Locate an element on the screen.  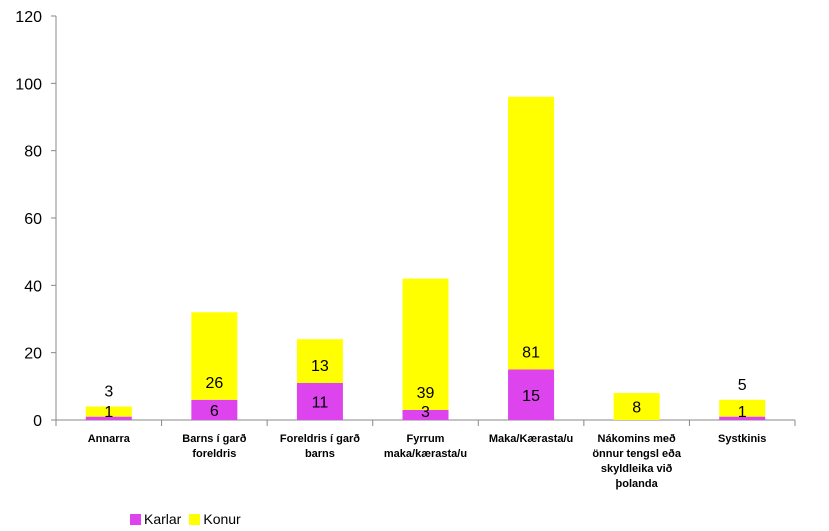
category-label: Fyrrum maka/kærasta/u is located at coordinates (425, 446).